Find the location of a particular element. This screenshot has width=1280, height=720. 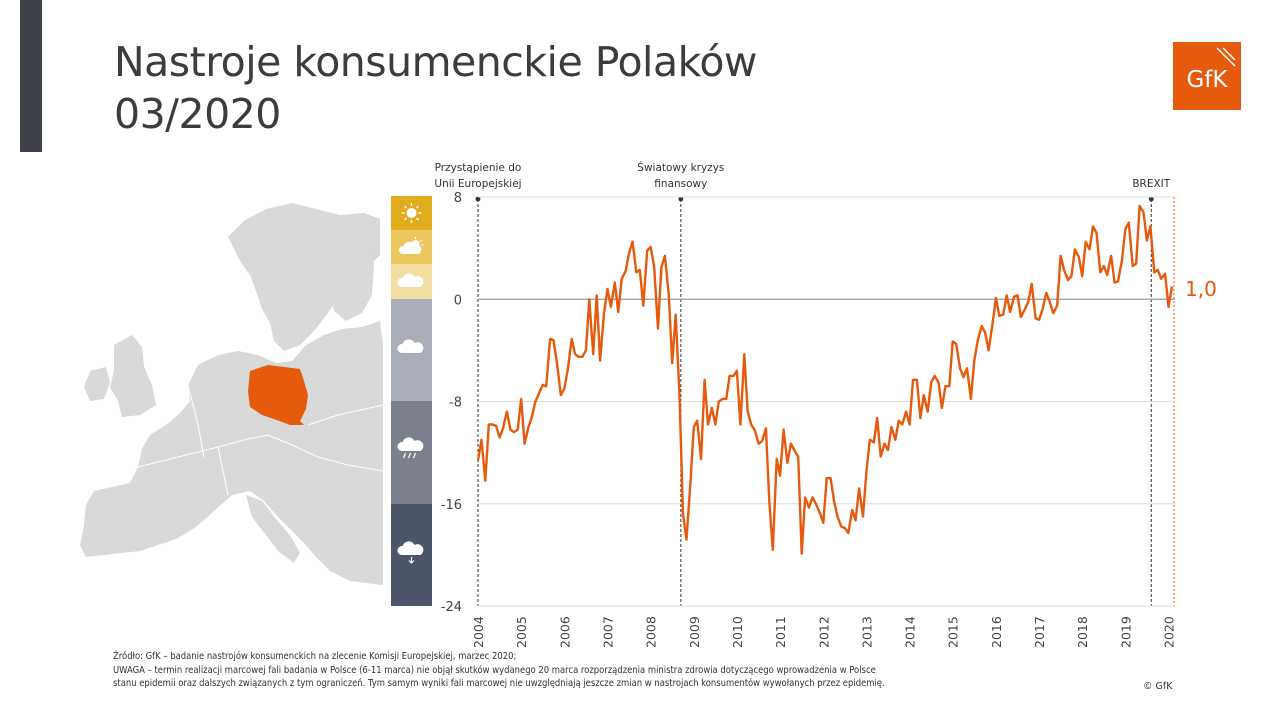

x-tick-9: 2013 is located at coordinates (866, 632).